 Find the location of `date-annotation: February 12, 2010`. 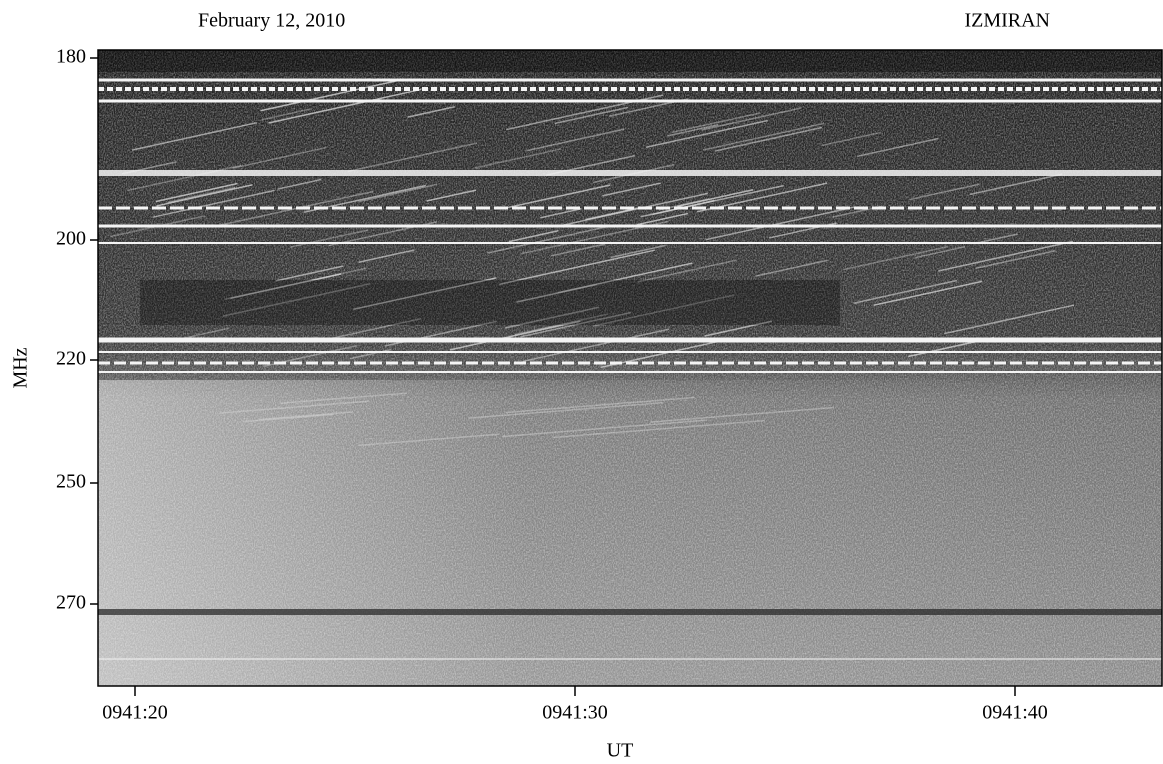

date-annotation: February 12, 2010 is located at coordinates (271, 21).